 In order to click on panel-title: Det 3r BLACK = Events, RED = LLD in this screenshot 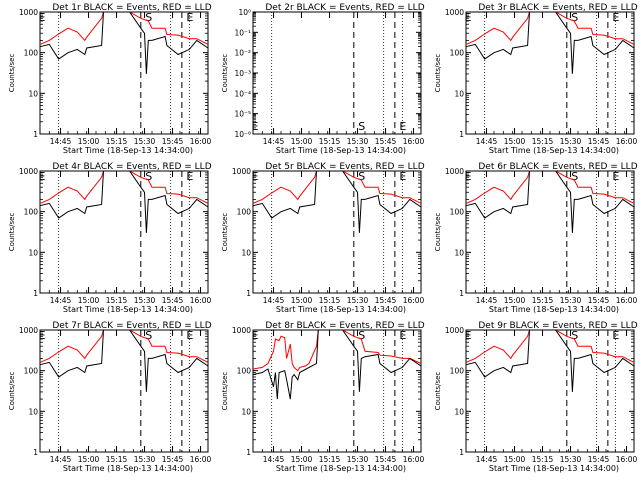, I will do `click(557, 8)`.